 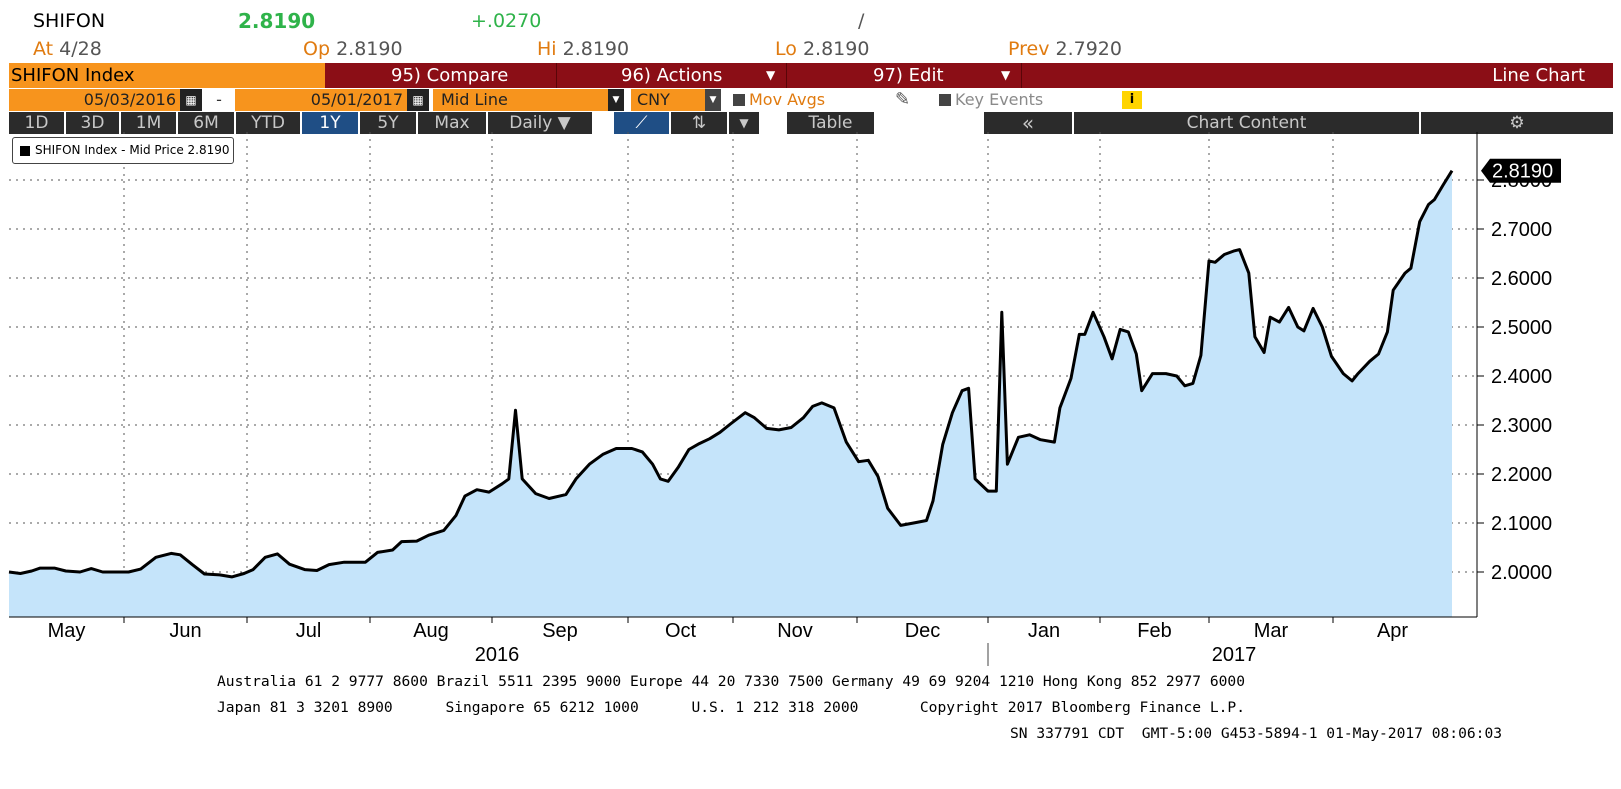 I want to click on range-button-3d: 3D, so click(x=92, y=123).